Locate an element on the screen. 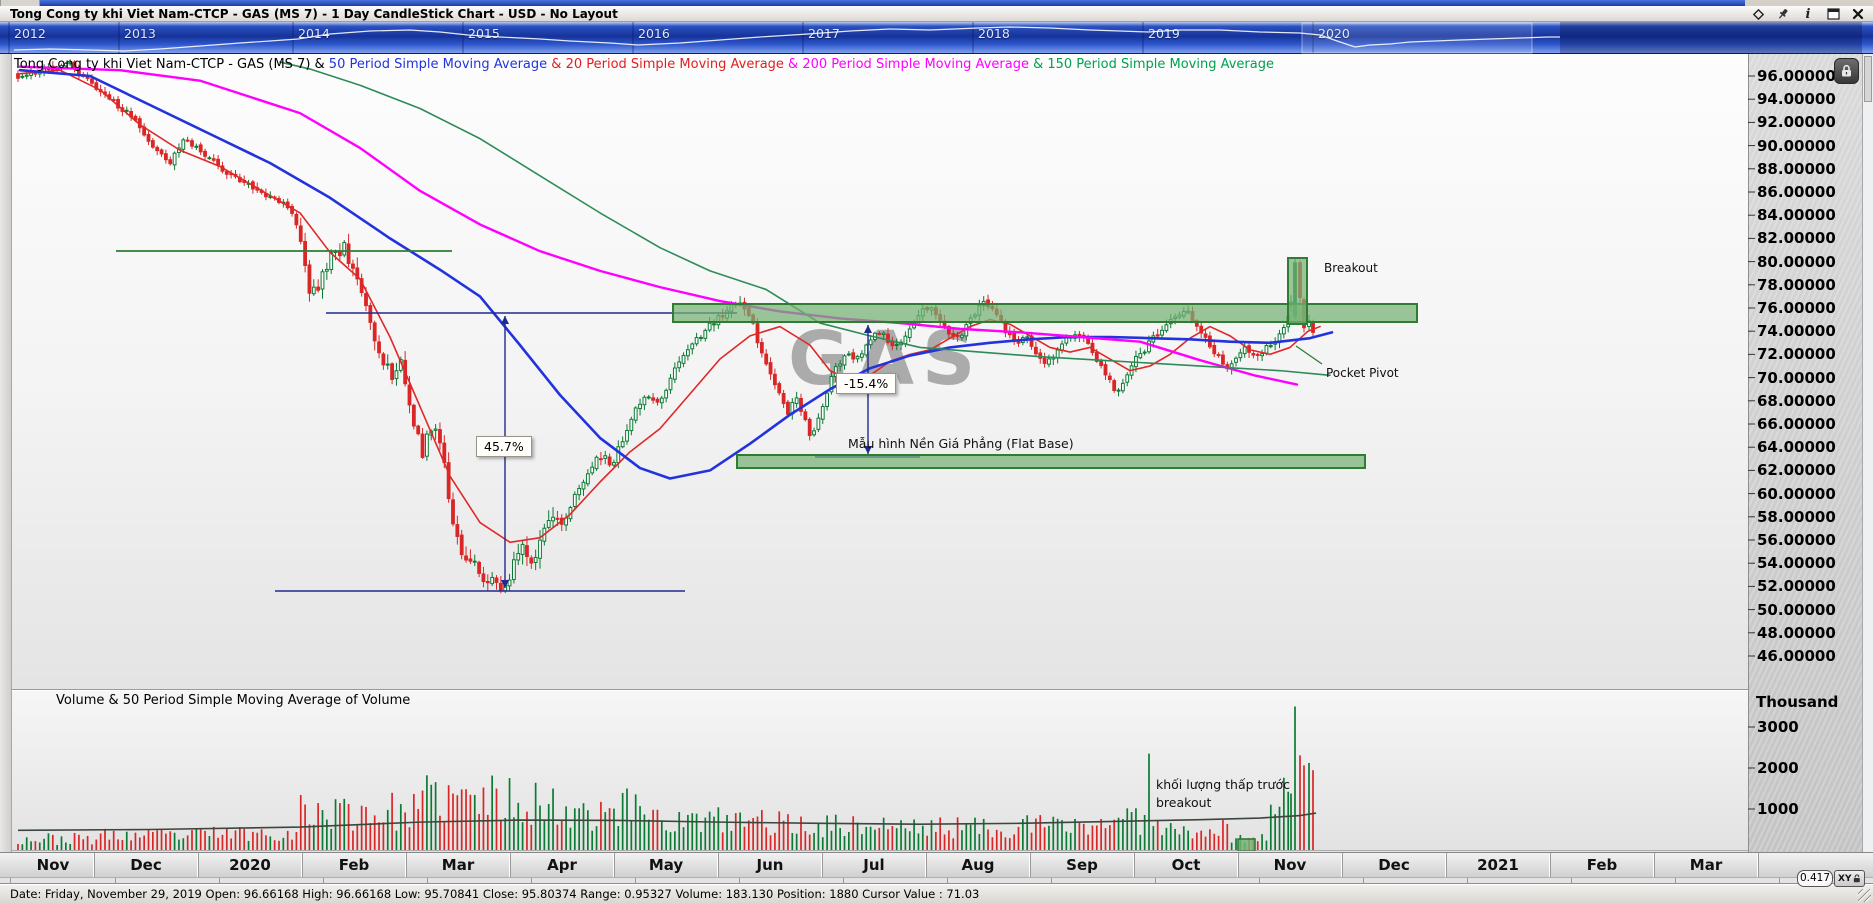 This screenshot has height=904, width=1873. price-tick-label: 74.00000 is located at coordinates (1796, 331).